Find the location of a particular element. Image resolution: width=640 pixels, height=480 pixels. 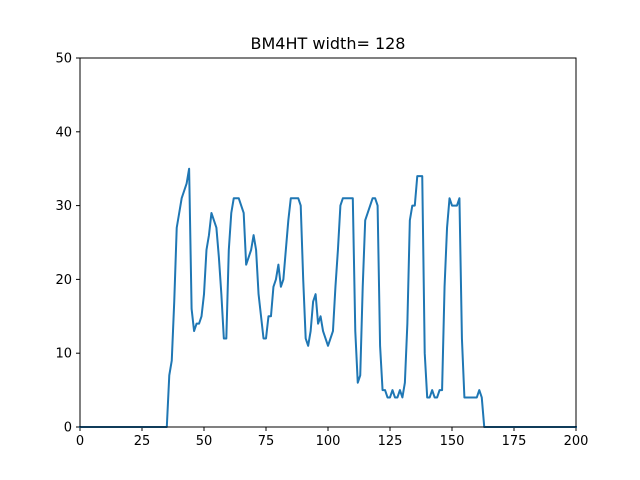

y-tick-label: 20 is located at coordinates (63, 280).